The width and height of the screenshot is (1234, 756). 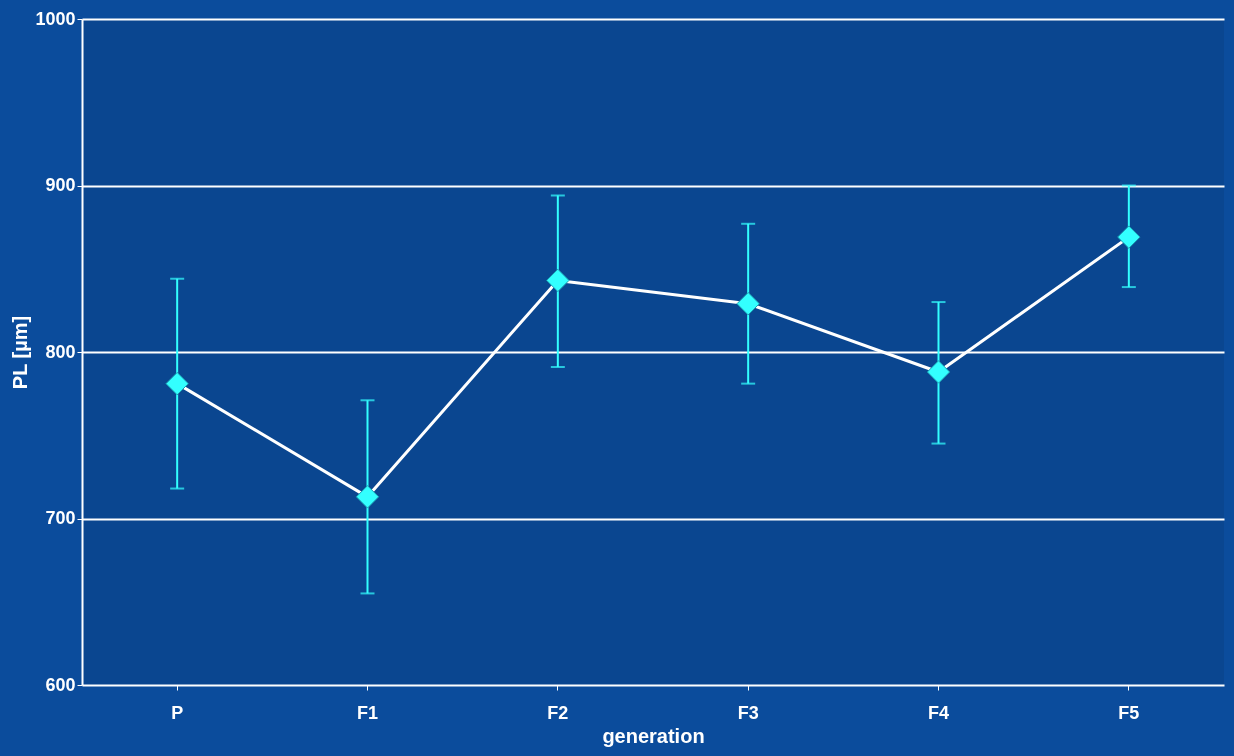 I want to click on x-tick-label: F2, so click(x=558, y=712).